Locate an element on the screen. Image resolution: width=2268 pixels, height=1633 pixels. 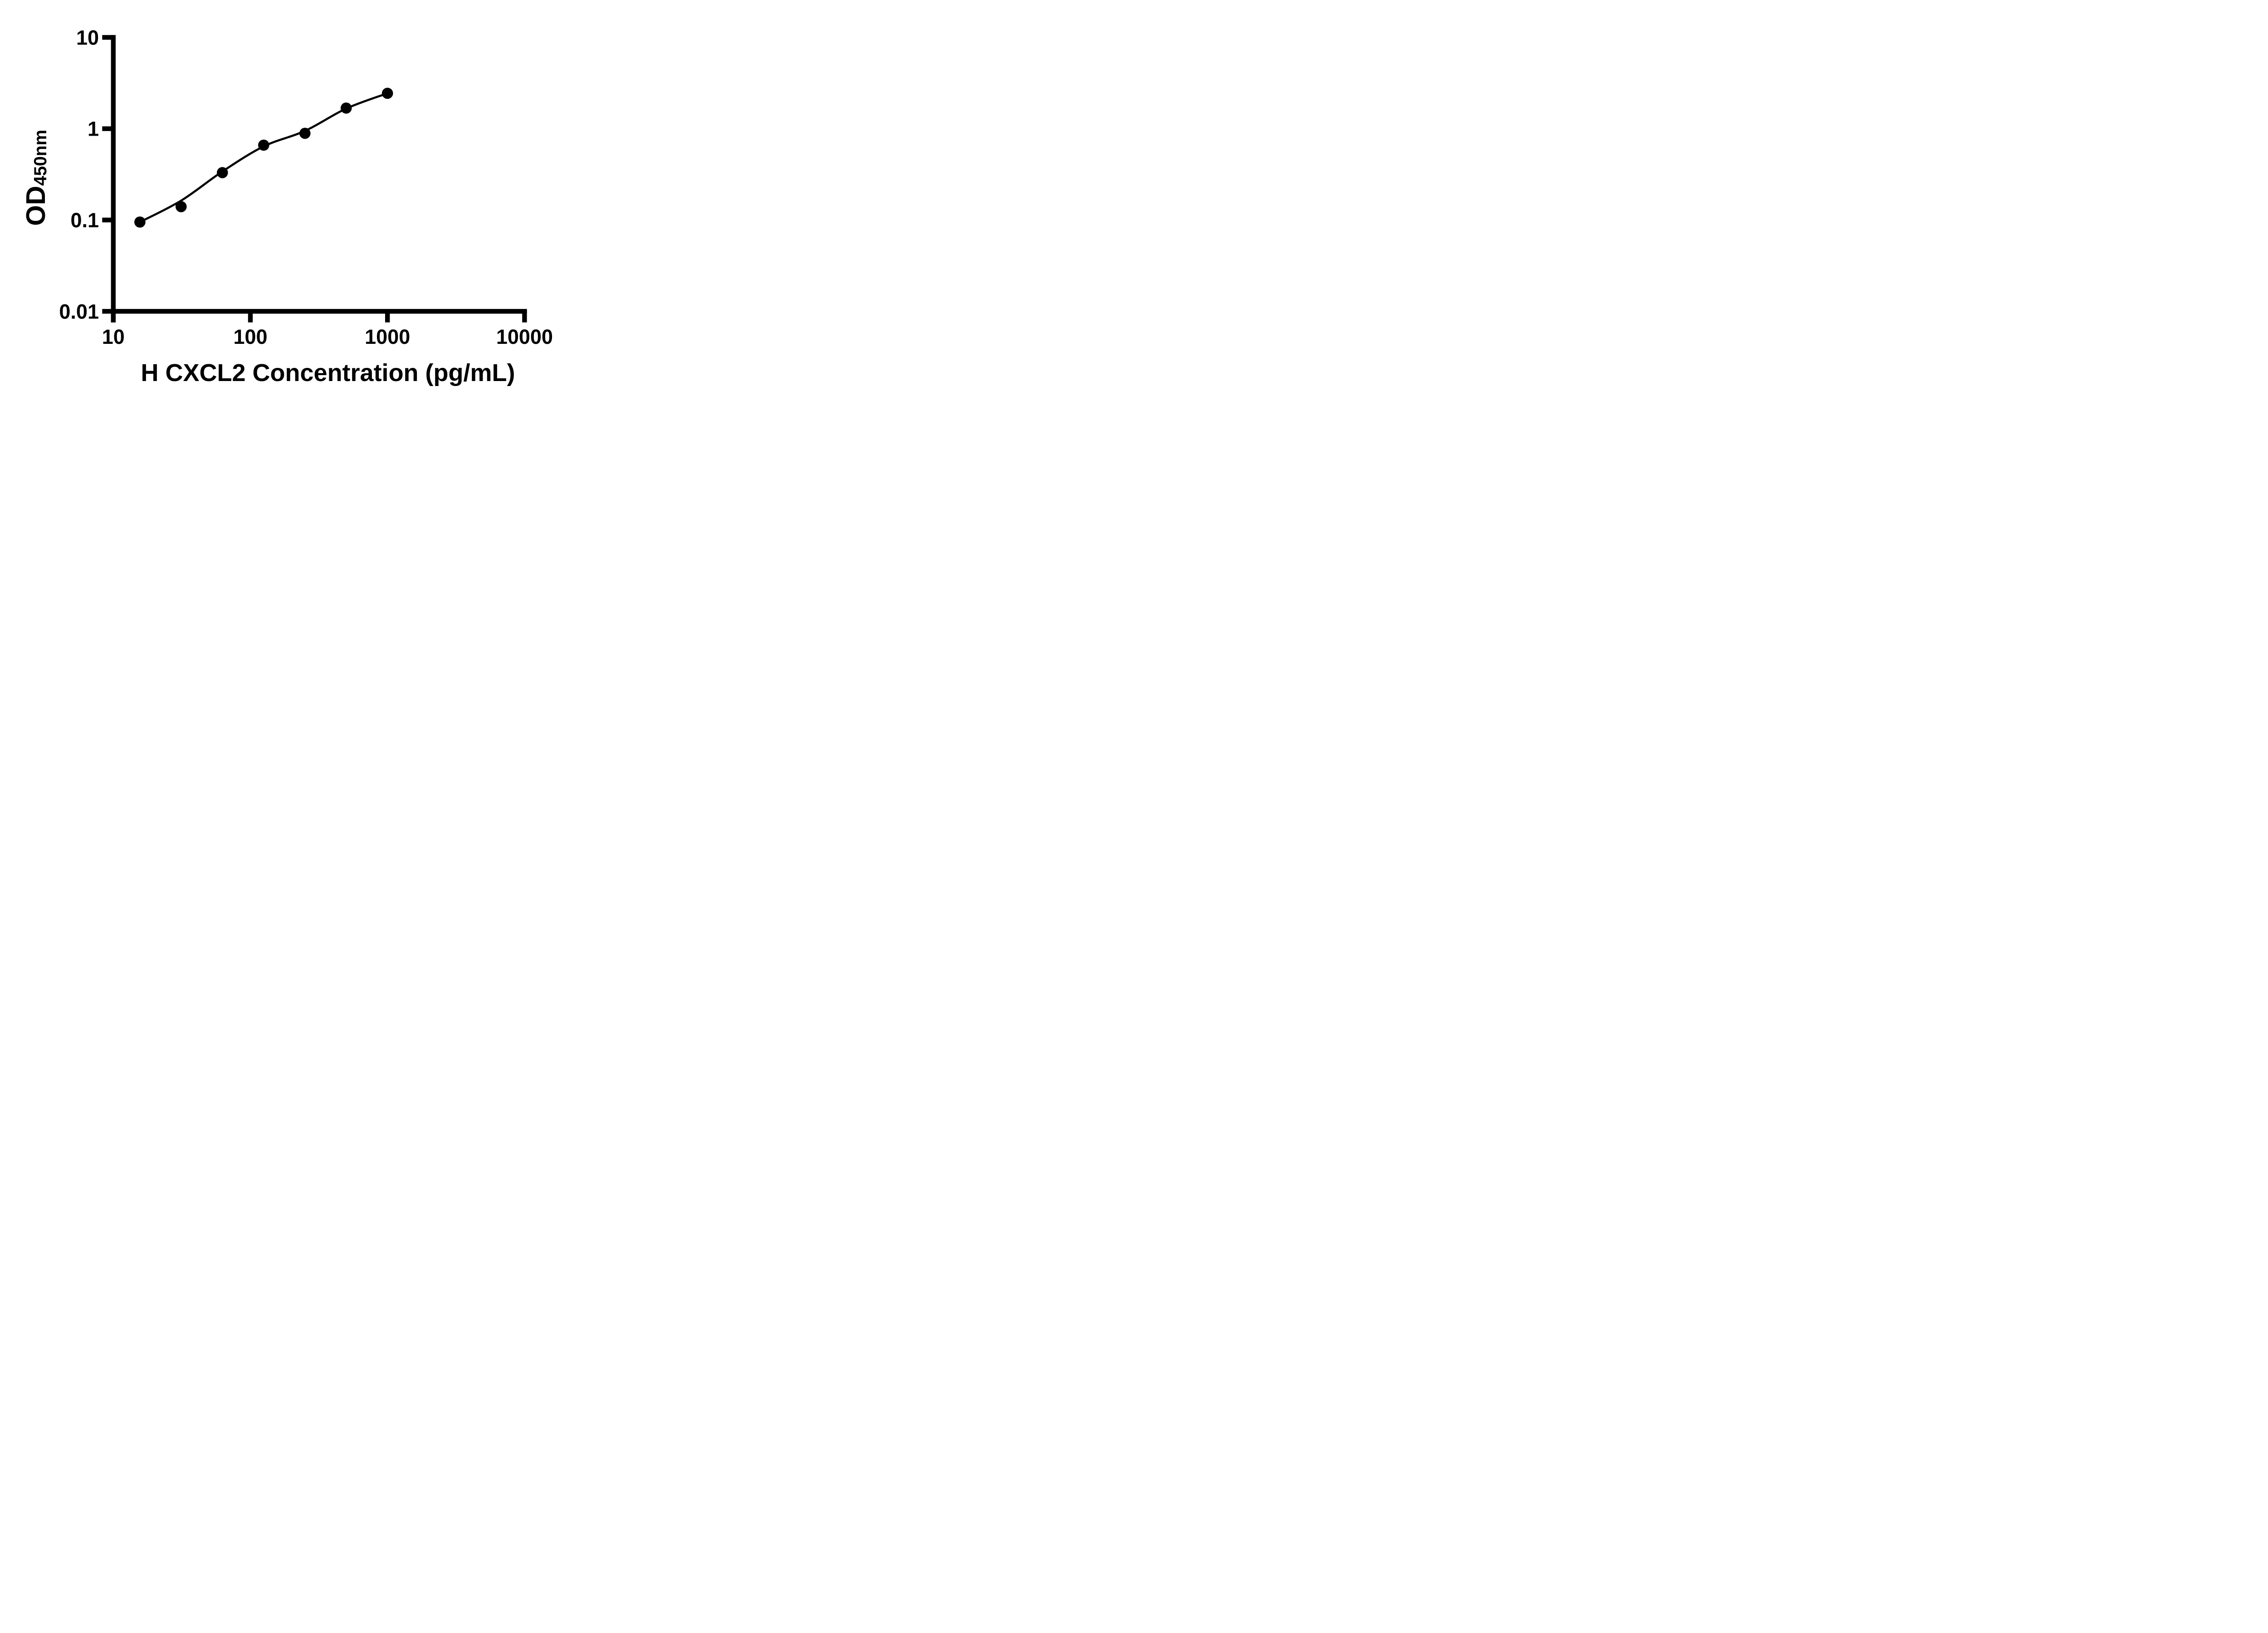
x-axis-title: H CXCL2 Concentration (pg/mL) is located at coordinates (328, 372).